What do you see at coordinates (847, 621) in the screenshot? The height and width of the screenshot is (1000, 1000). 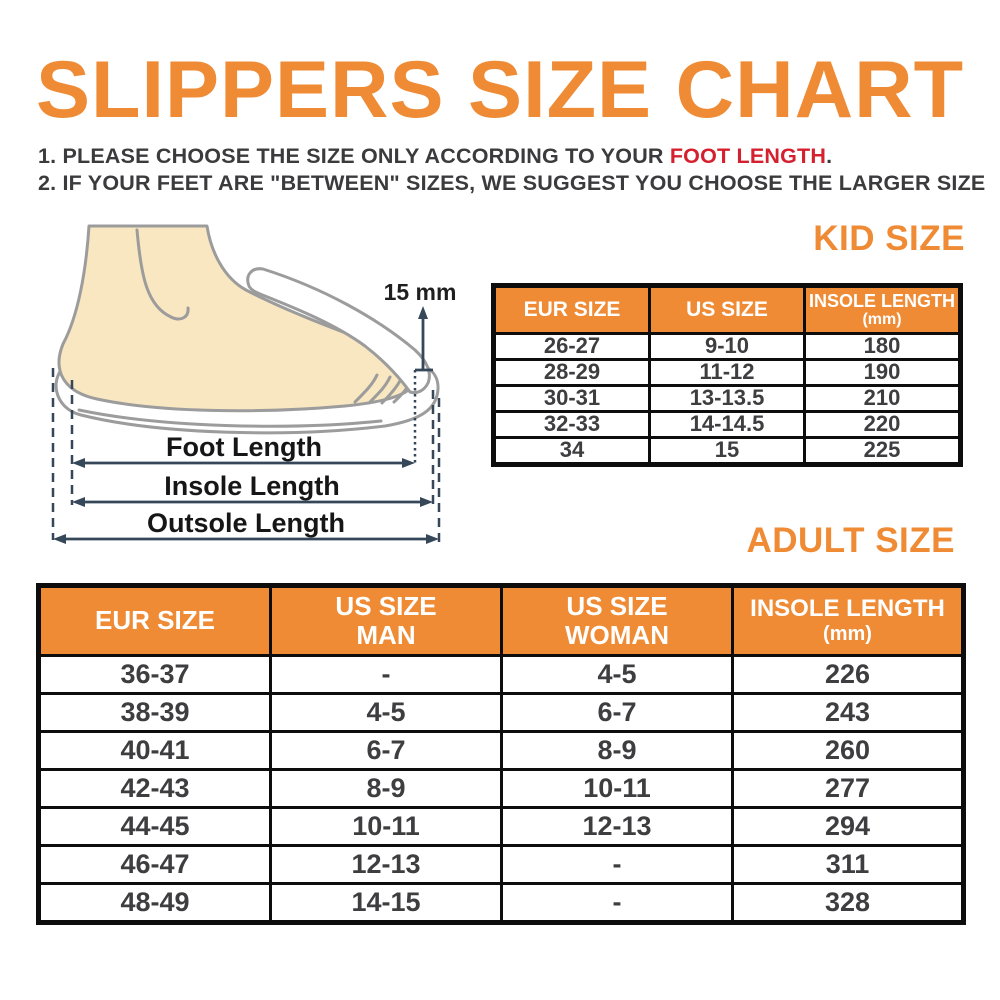 I see `adult-header-insole: INSOLE LENGTH (mm)` at bounding box center [847, 621].